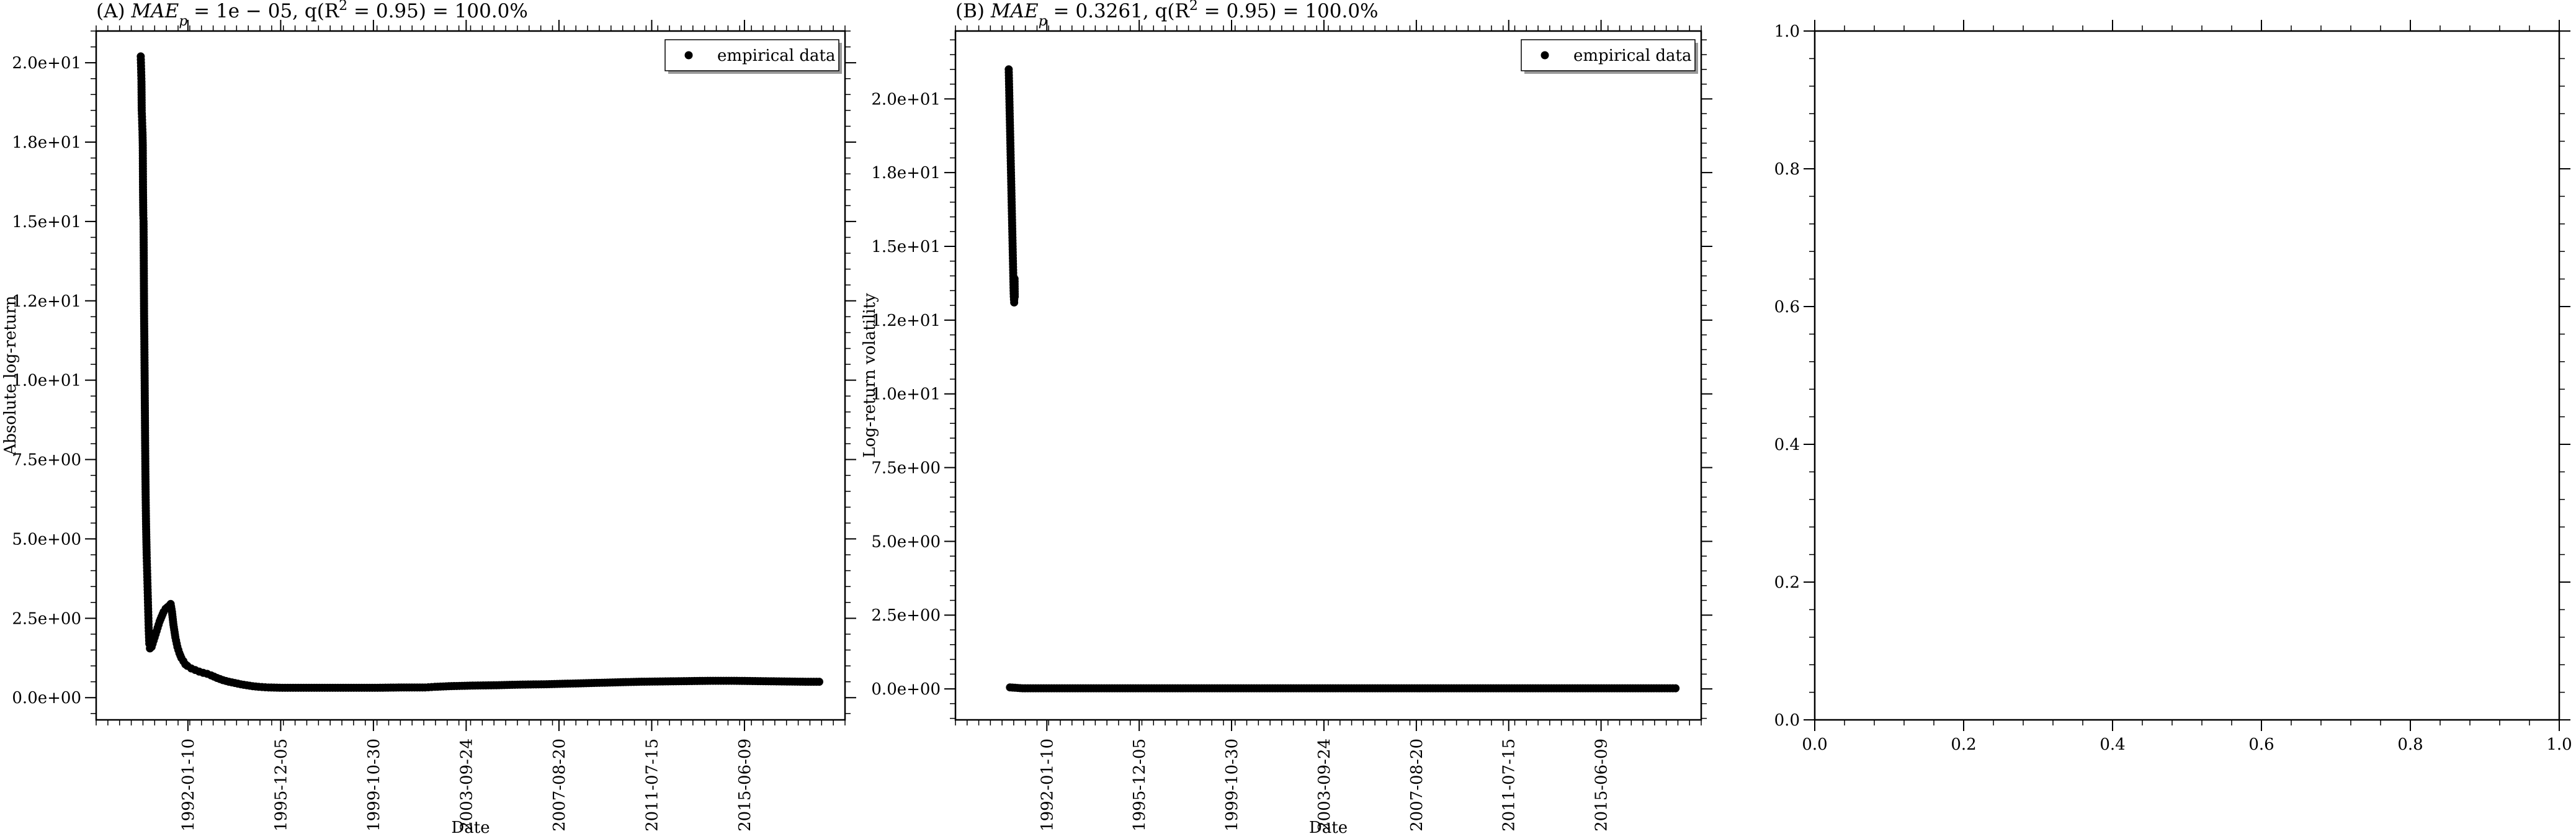 This screenshot has width=2576, height=839. What do you see at coordinates (2559, 744) in the screenshot?
I see `x-tick-label: 1.0` at bounding box center [2559, 744].